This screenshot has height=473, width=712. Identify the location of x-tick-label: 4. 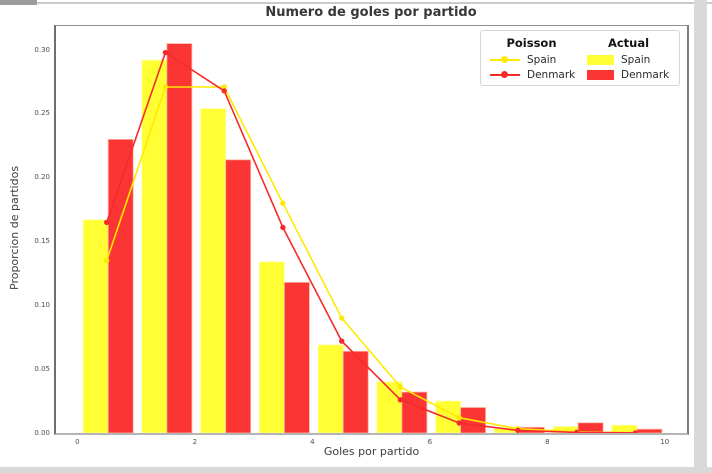
(312, 442).